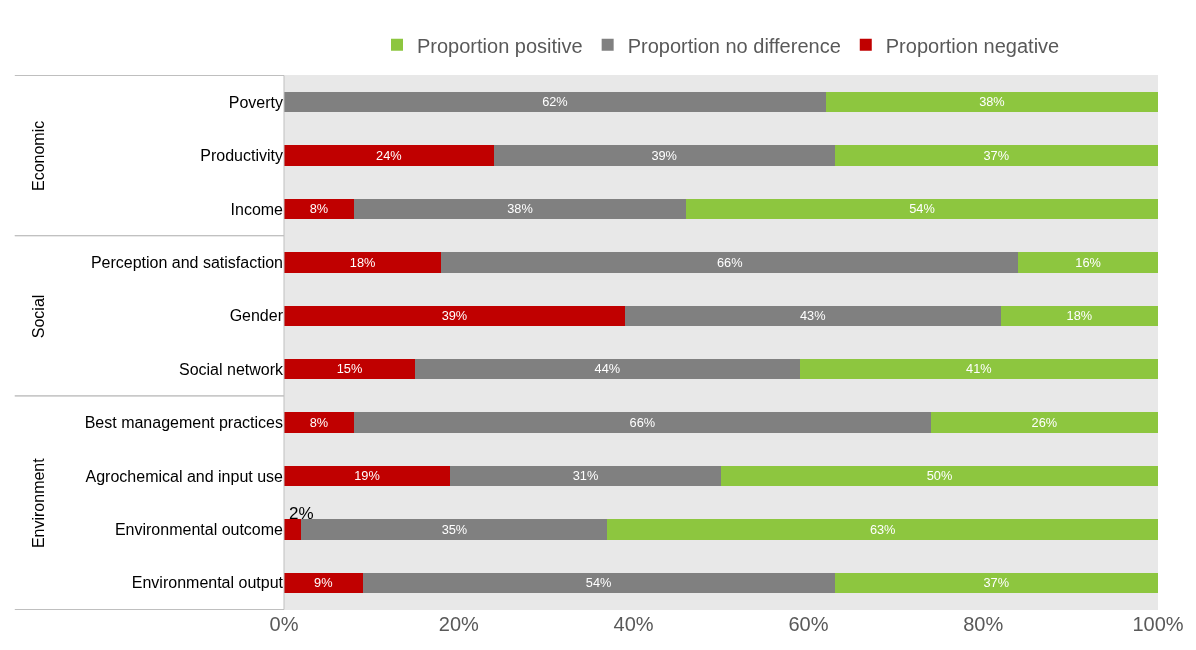 The height and width of the screenshot is (650, 1196). I want to click on data-label: 43%, so click(812, 315).